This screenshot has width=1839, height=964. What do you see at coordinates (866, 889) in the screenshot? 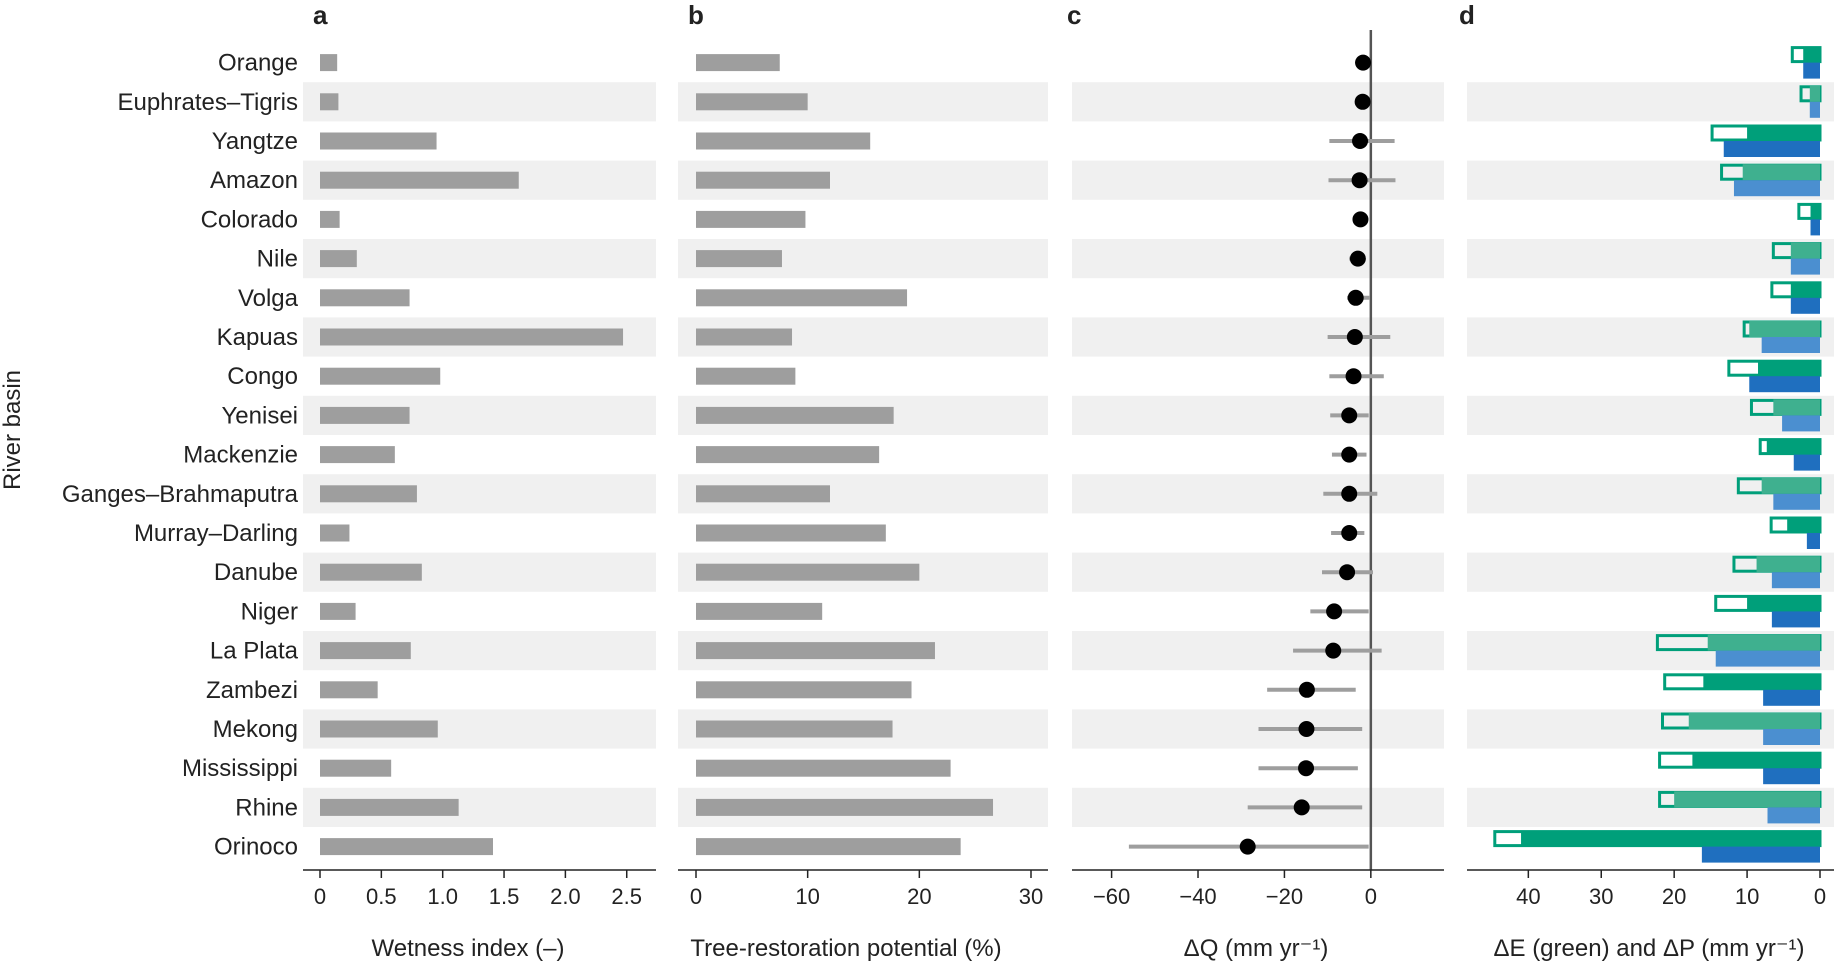
I see `panel-b-ticks: 0 10 20 30` at bounding box center [866, 889].